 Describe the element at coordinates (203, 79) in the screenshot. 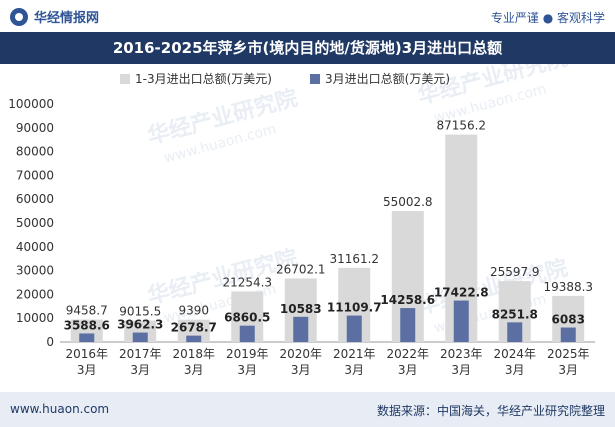

I see `legend-label-1: 1-3月进出口总额(万美元)` at that location.